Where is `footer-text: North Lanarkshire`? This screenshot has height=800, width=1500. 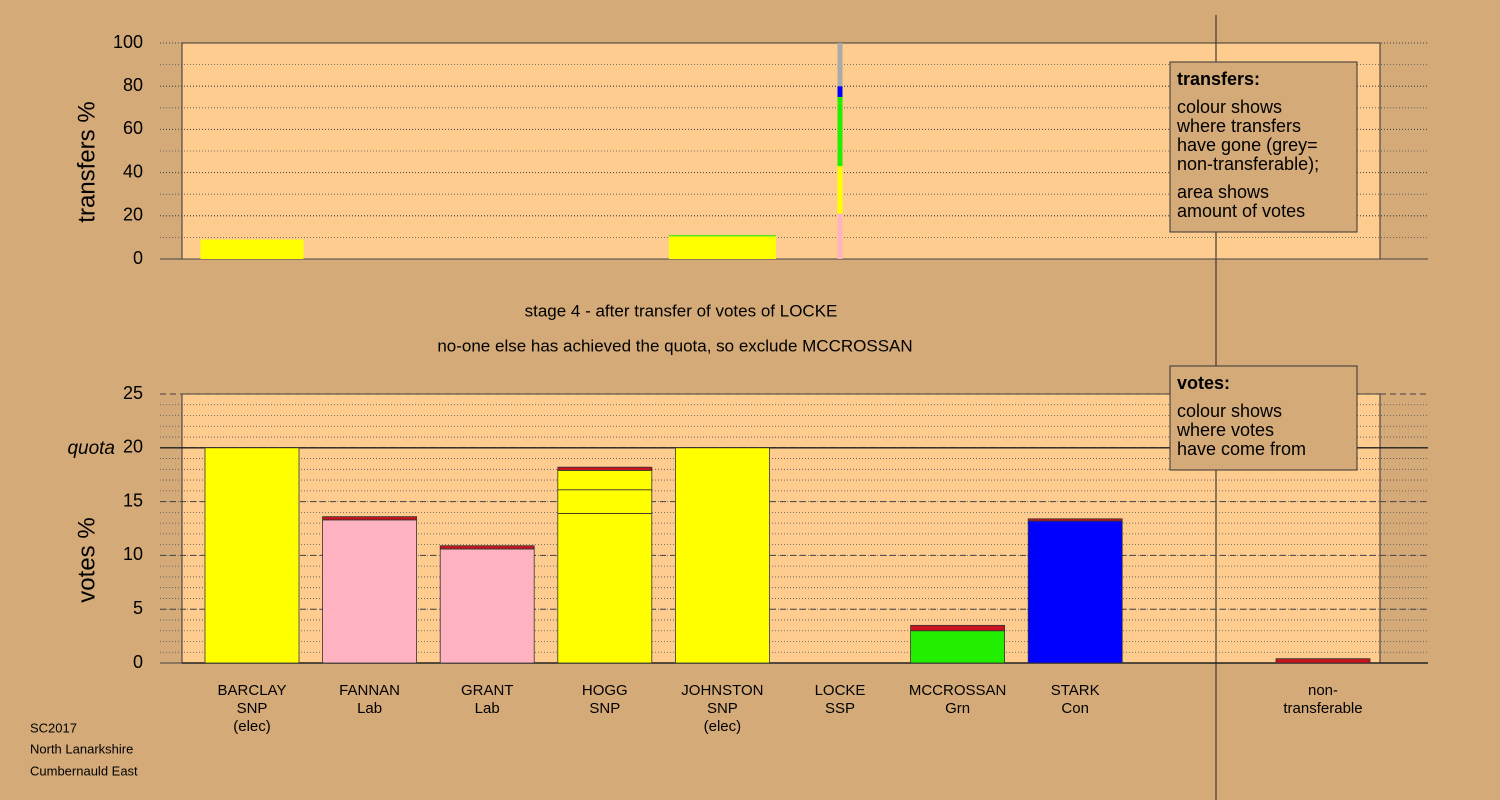
footer-text: North Lanarkshire is located at coordinates (81, 748).